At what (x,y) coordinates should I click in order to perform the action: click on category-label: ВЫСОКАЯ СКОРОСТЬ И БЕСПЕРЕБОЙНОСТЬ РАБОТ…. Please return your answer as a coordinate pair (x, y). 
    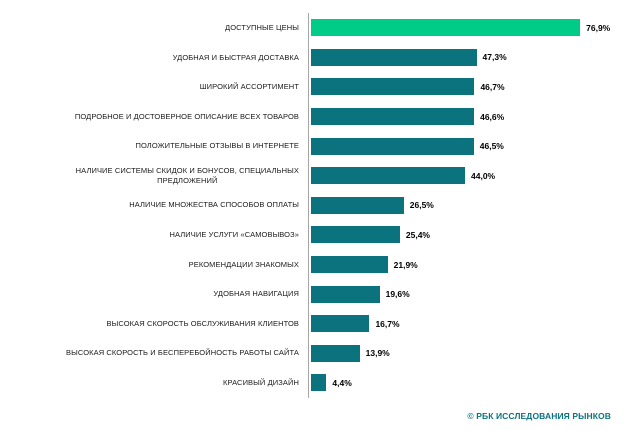
    Looking at the image, I should click on (182, 353).